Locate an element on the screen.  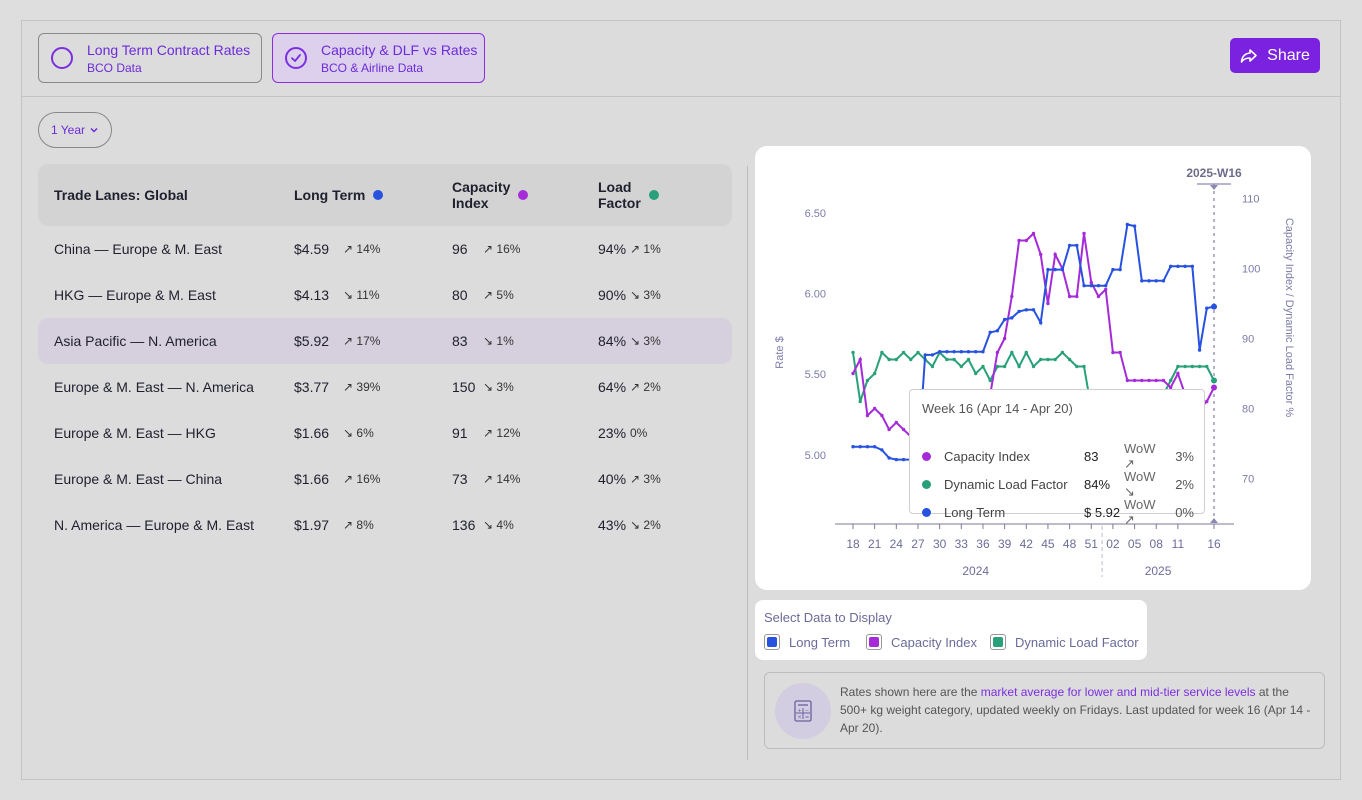
x-tick-label: 18 is located at coordinates (853, 544).